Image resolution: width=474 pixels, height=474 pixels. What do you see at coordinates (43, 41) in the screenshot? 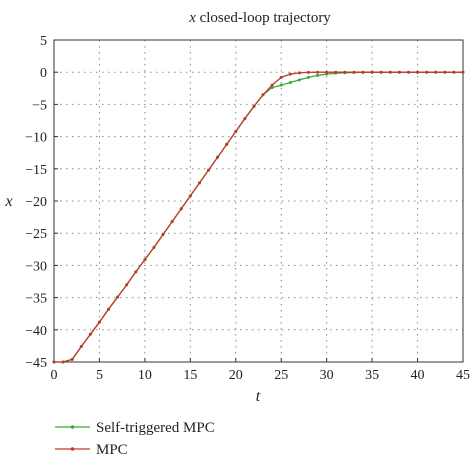
I see `y-tick-label: 5` at bounding box center [43, 41].